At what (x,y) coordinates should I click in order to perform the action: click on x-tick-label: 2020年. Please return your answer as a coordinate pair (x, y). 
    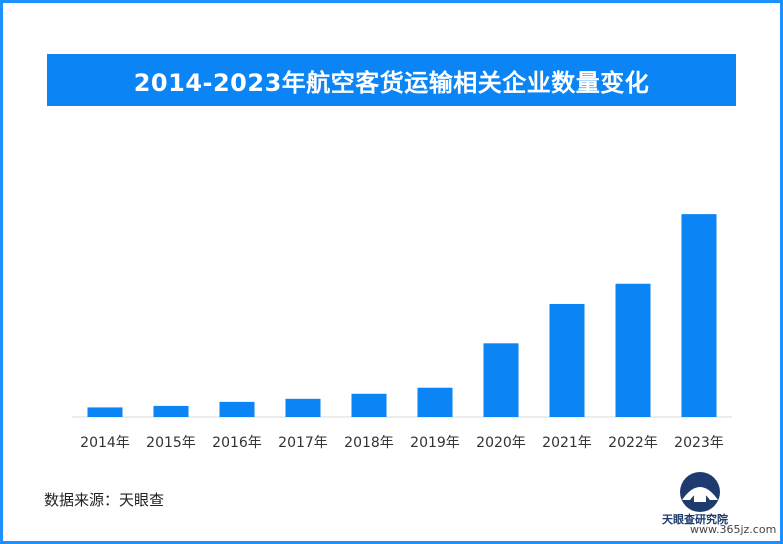
    Looking at the image, I should click on (501, 443).